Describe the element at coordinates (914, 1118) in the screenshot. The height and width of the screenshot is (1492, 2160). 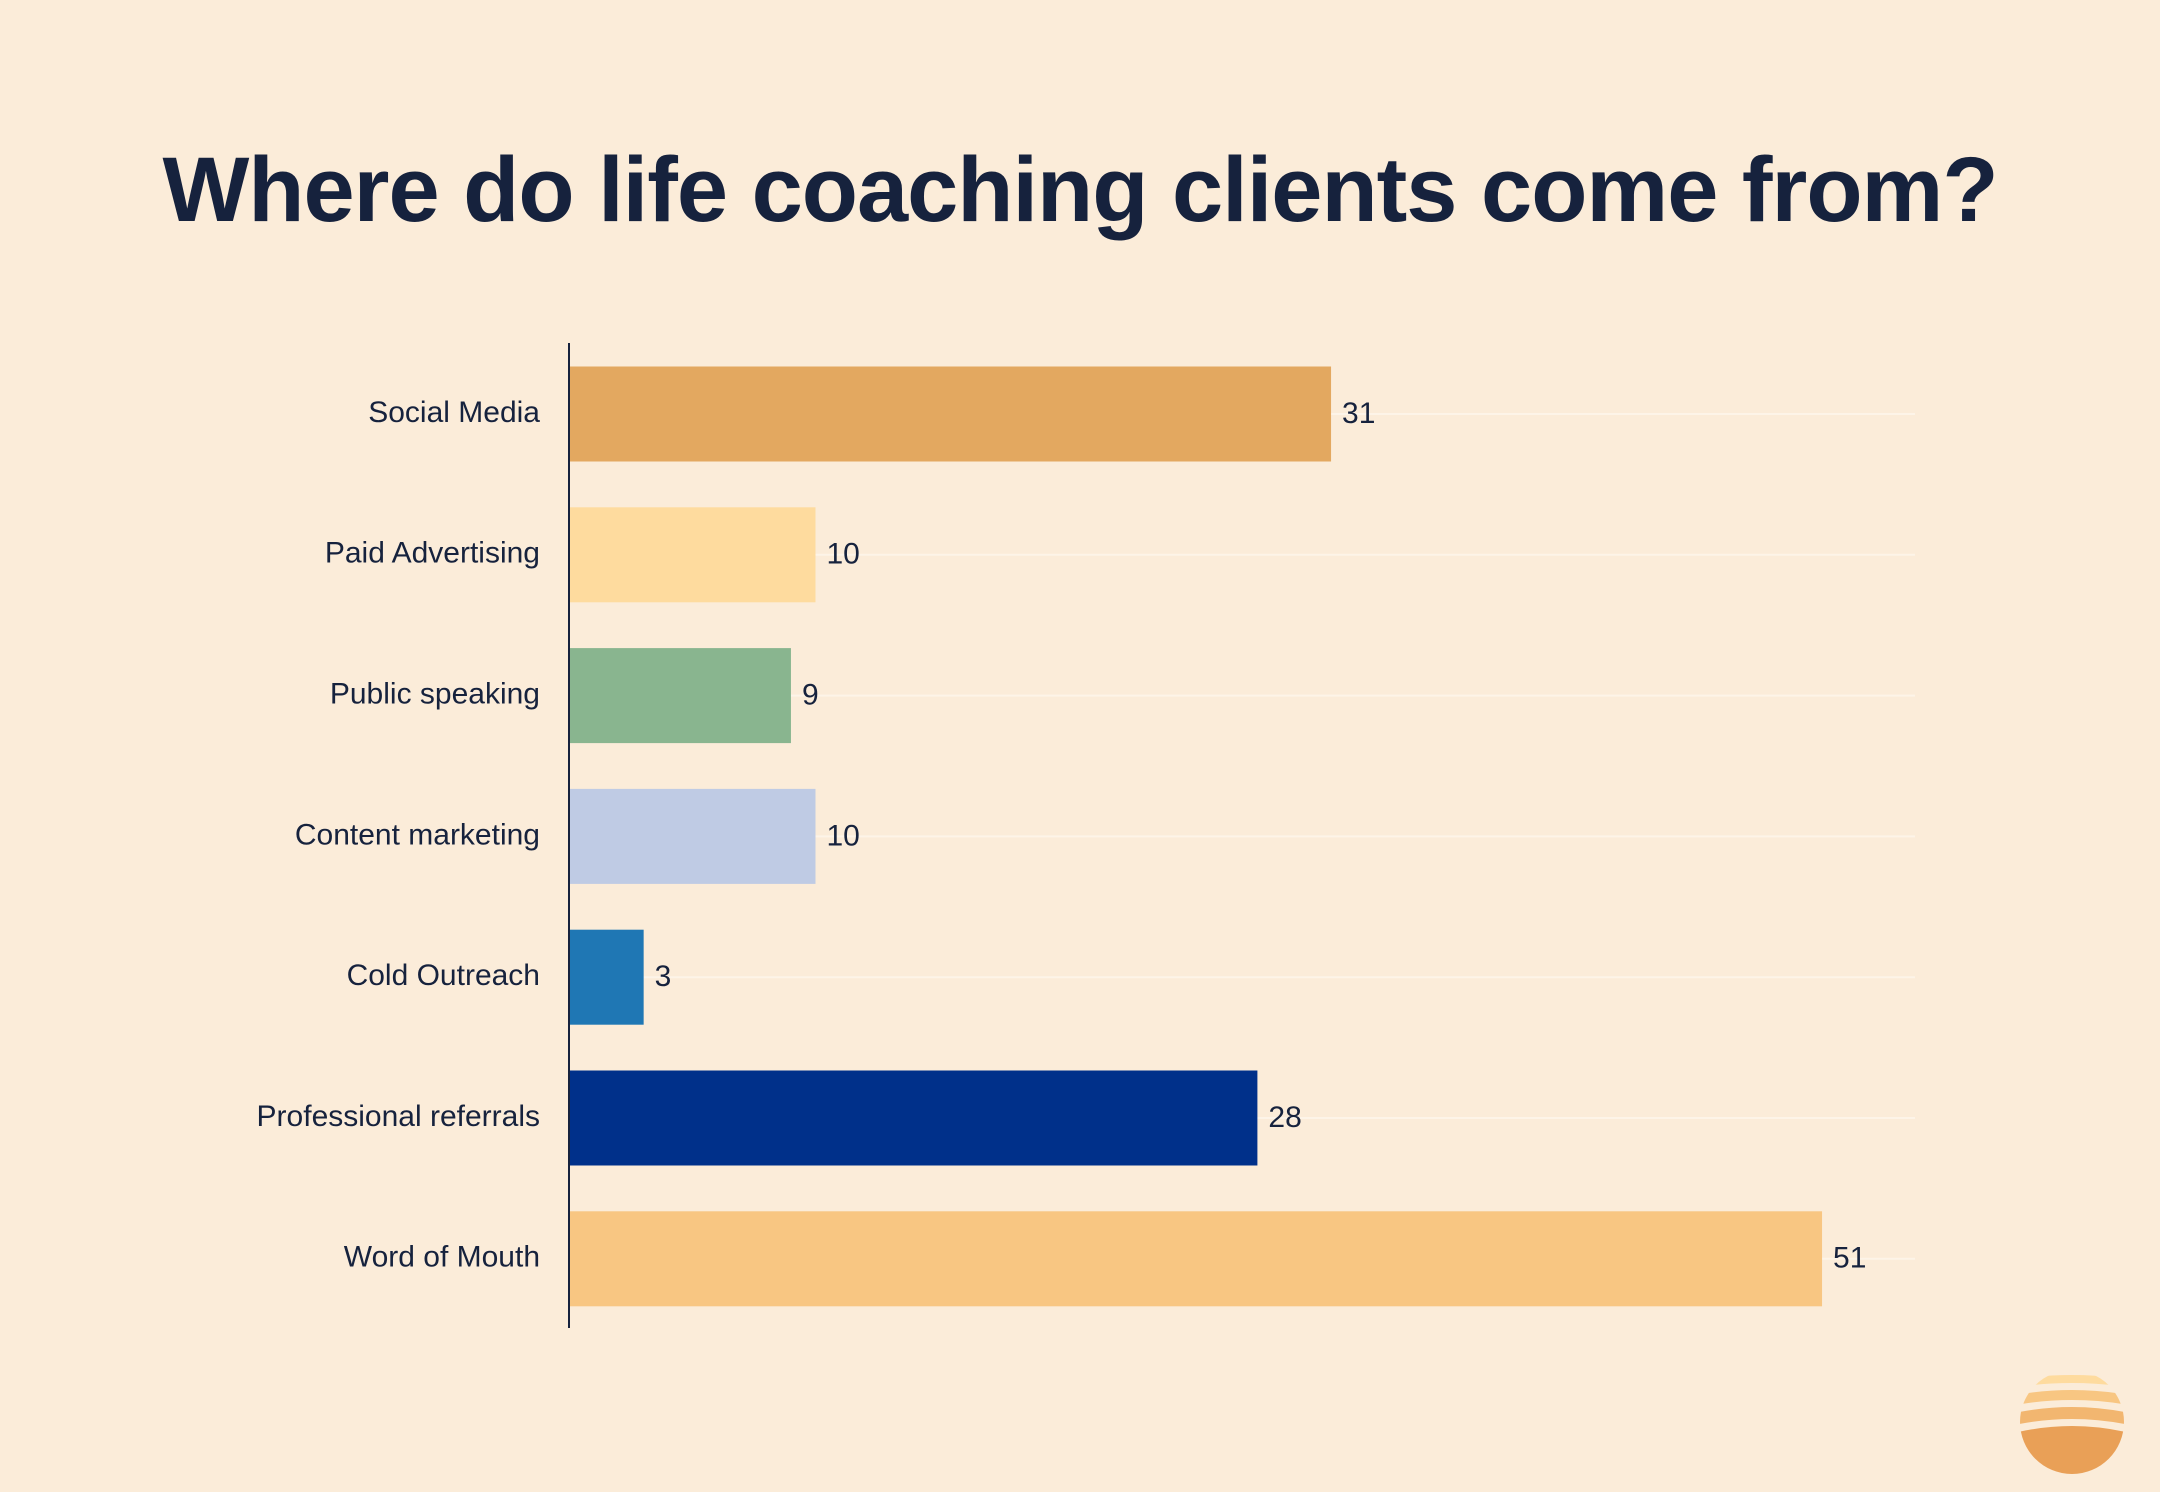
I see `bar-professional-referrals` at that location.